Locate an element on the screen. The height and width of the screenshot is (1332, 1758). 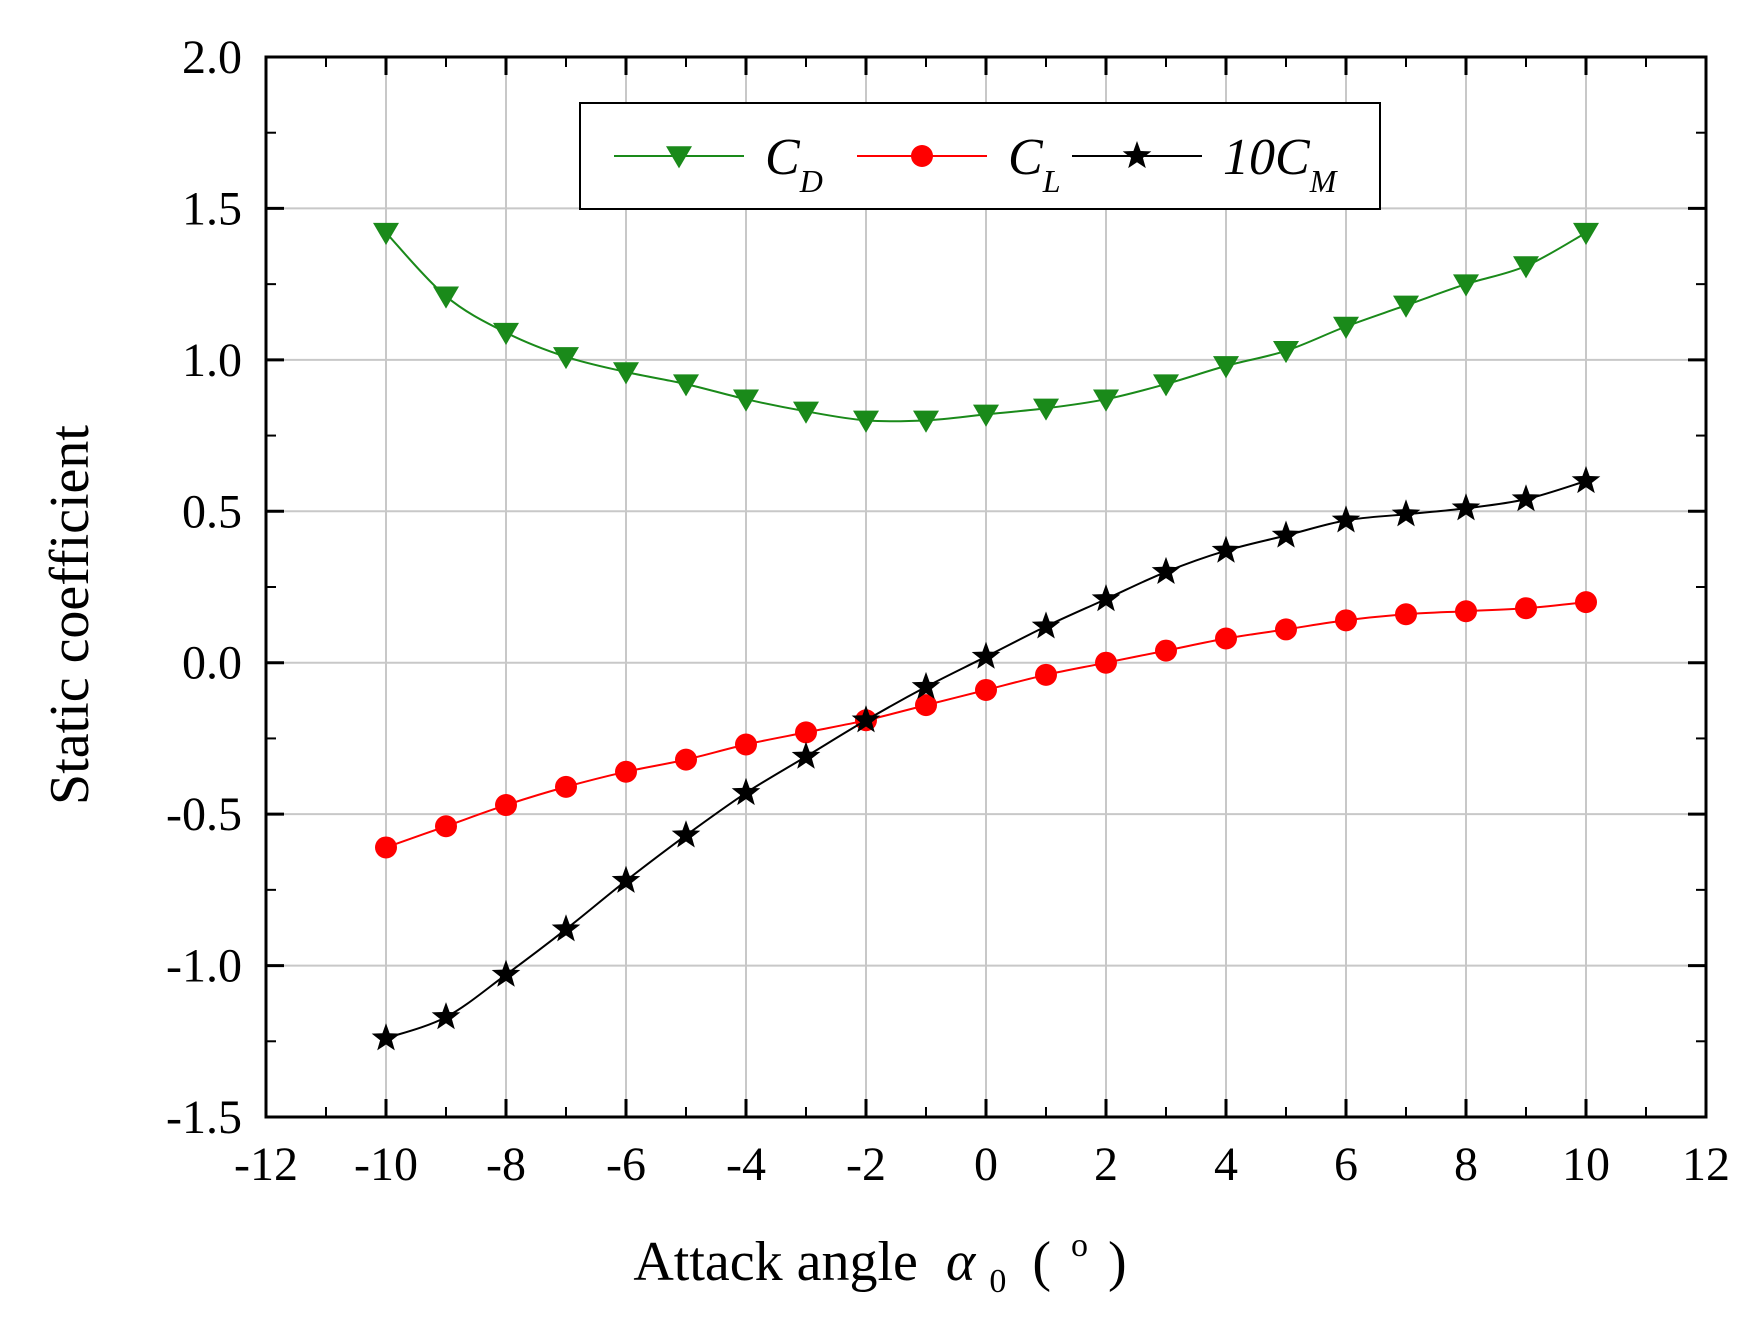
x-tick-label: -8 is located at coordinates (506, 1164).